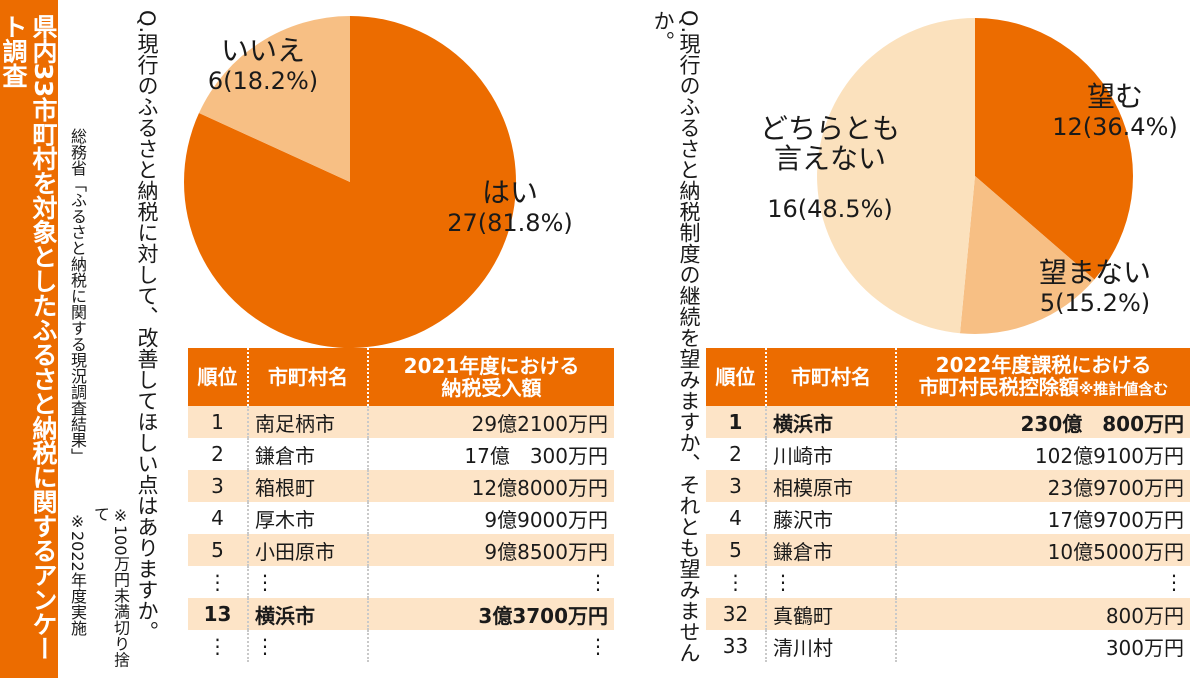  What do you see at coordinates (1043, 646) in the screenshot?
I see `amount-cell: 300万円` at bounding box center [1043, 646].